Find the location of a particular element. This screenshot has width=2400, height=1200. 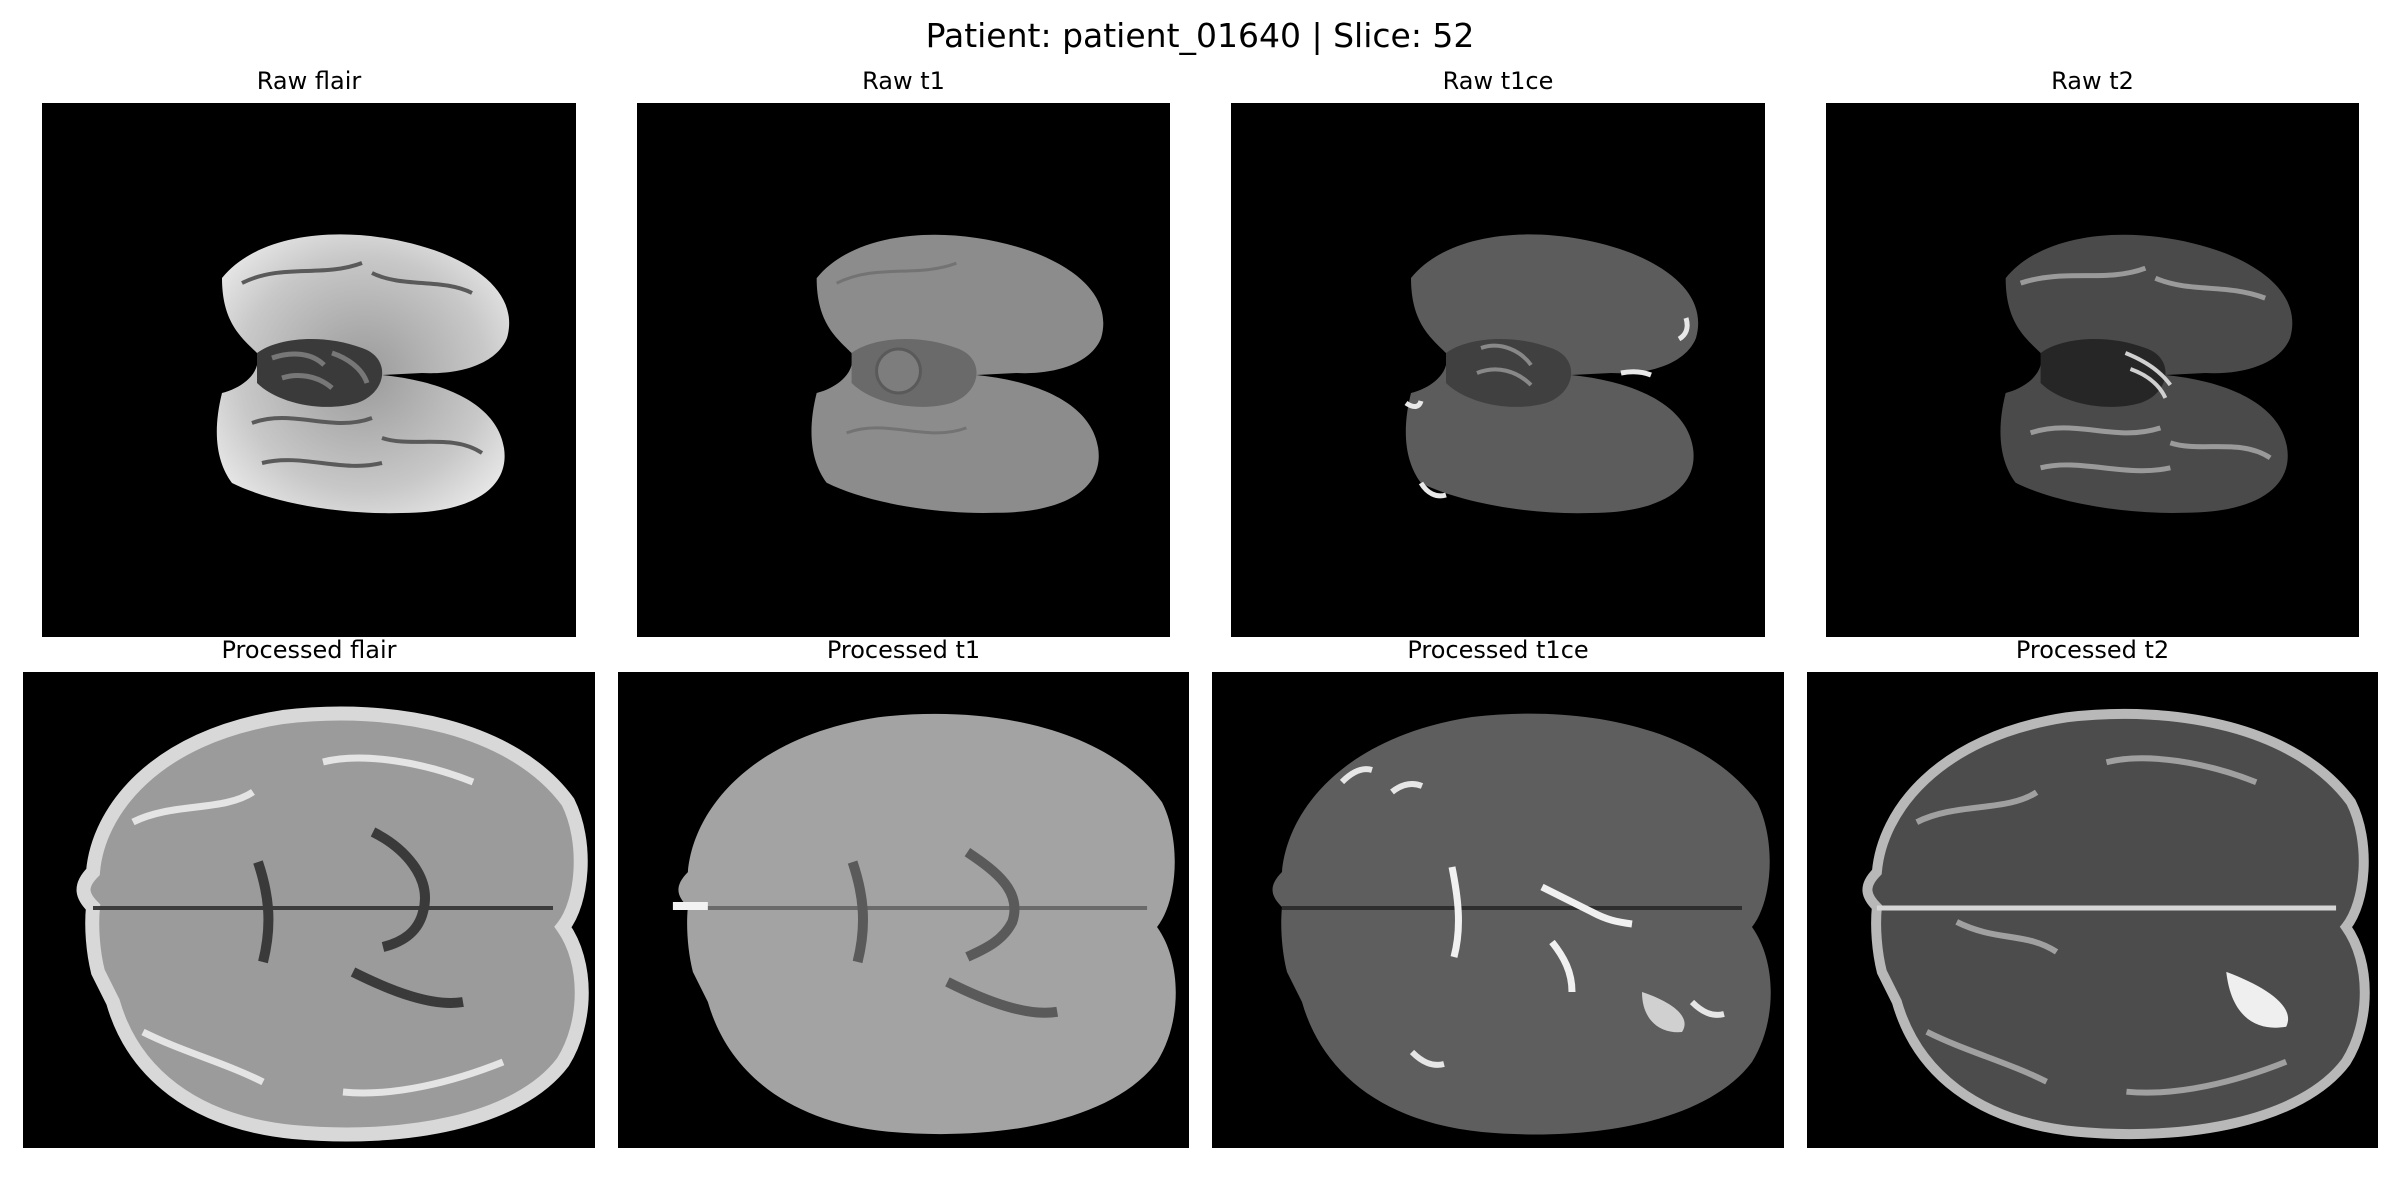

raw-t2-brain is located at coordinates (2146, 373).